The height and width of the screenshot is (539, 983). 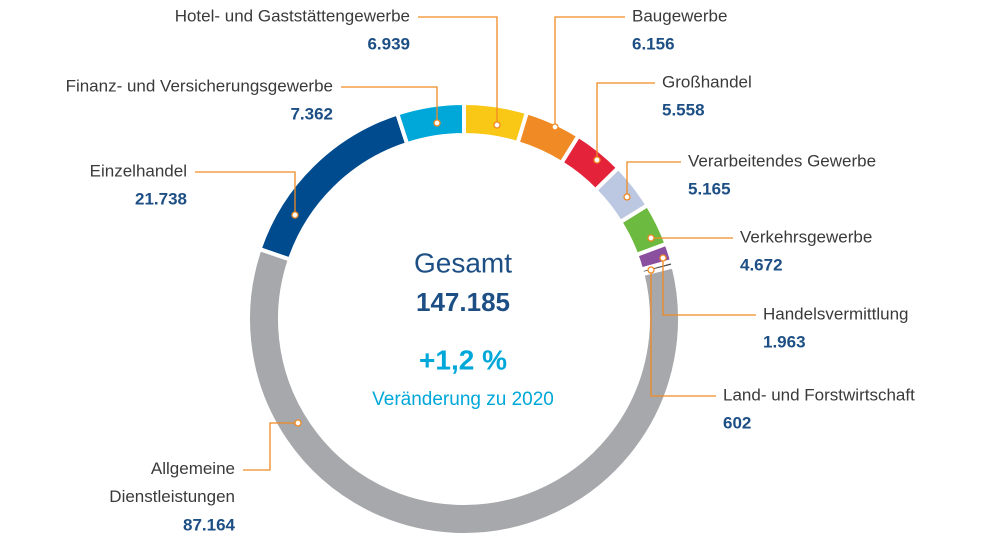 I want to click on category-label: Land- und Forstwirtschaft, so click(x=819, y=394).